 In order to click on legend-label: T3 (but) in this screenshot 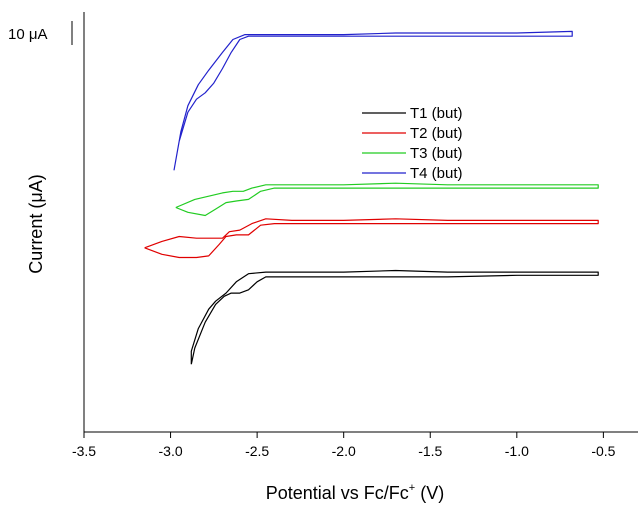, I will do `click(436, 153)`.